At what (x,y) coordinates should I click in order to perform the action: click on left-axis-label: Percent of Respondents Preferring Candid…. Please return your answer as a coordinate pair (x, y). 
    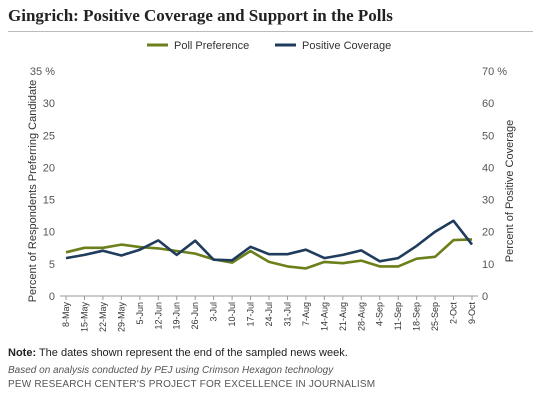
    Looking at the image, I should click on (33, 191).